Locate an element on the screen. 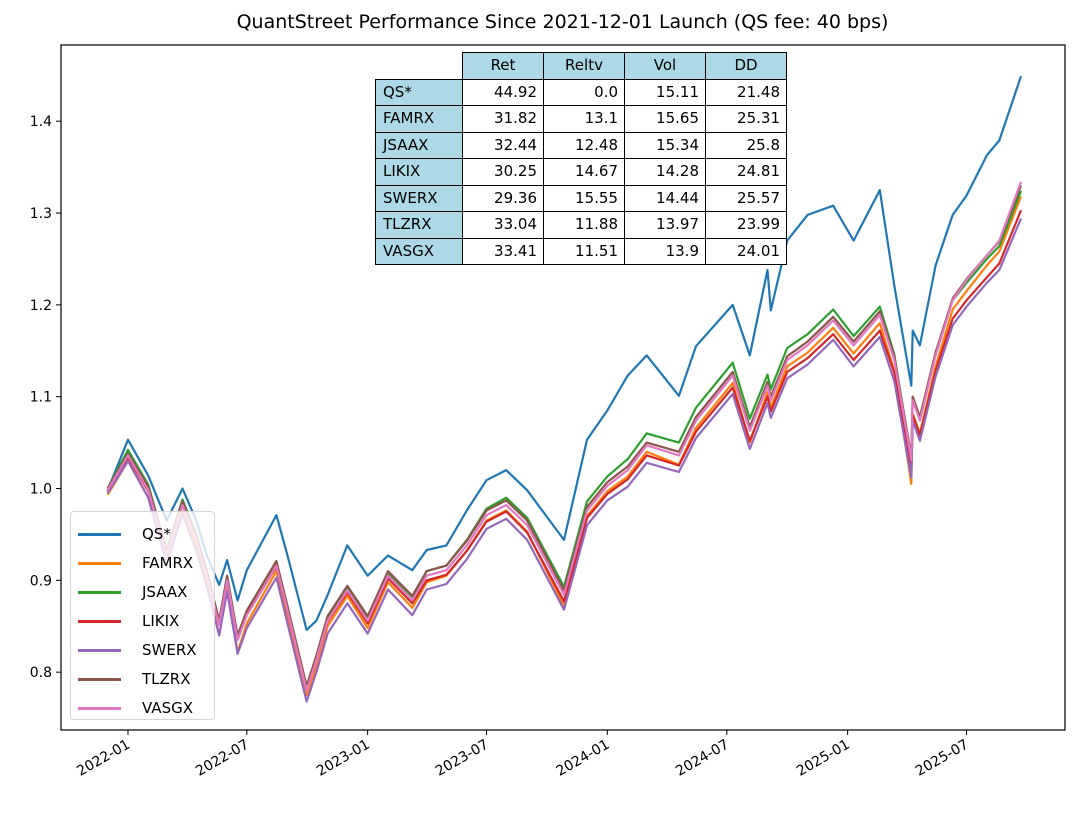  table-cell: 24.01 is located at coordinates (746, 251).